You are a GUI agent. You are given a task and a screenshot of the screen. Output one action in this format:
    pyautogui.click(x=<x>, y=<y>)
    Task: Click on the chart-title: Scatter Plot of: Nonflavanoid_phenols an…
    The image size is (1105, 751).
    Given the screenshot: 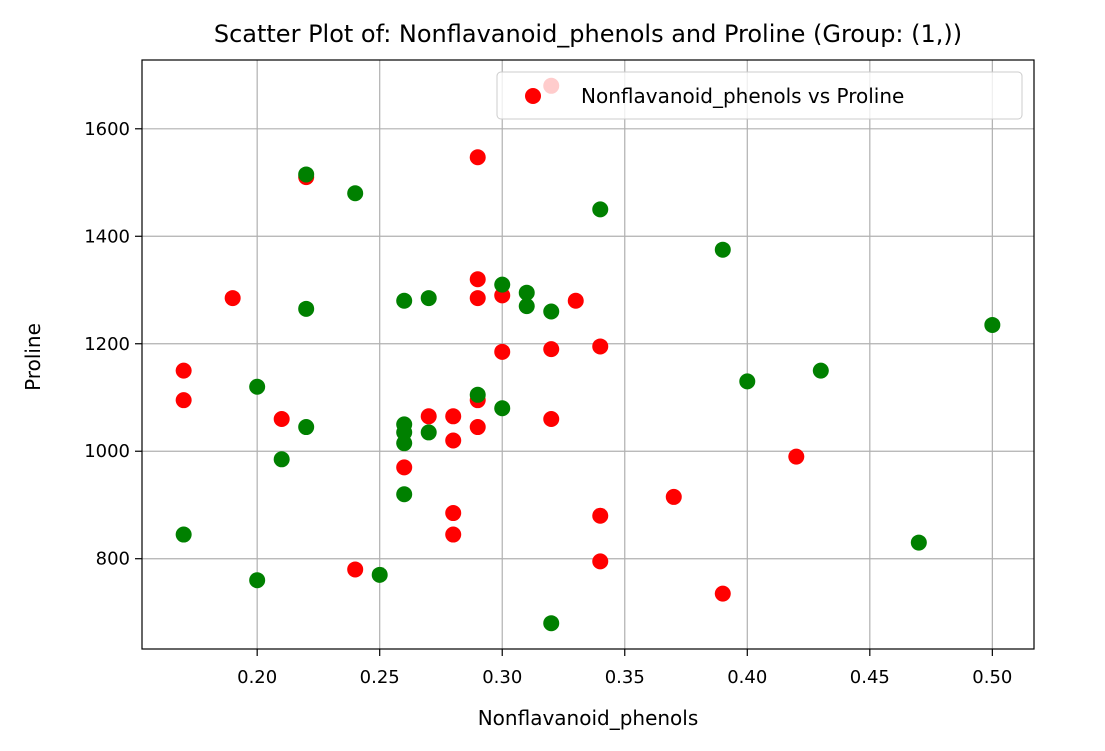 What is the action you would take?
    pyautogui.click(x=588, y=34)
    